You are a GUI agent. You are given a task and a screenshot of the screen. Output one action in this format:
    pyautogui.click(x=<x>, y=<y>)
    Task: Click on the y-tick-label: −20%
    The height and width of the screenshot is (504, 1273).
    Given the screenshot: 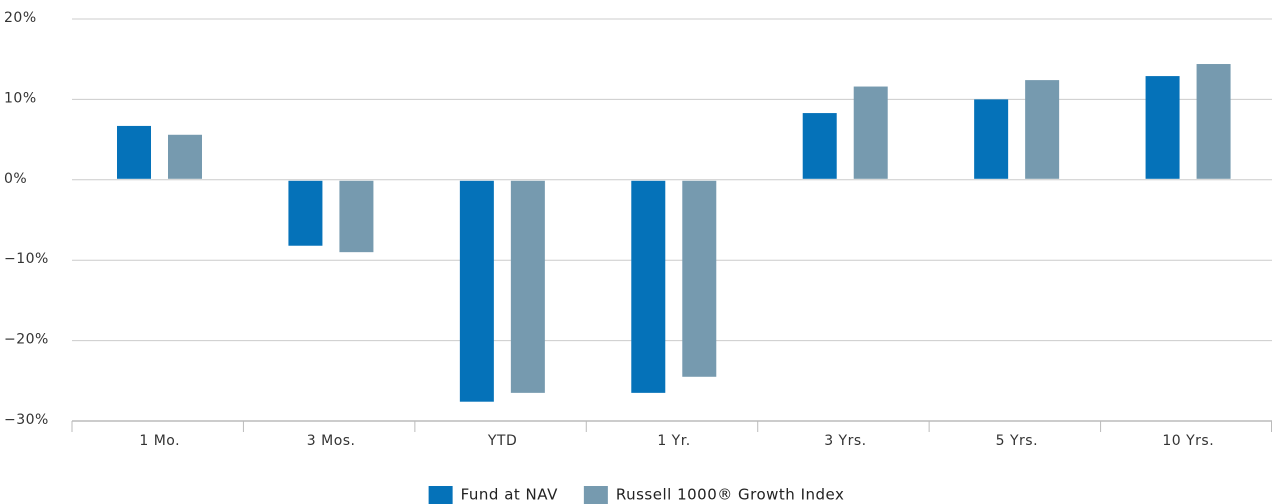 What is the action you would take?
    pyautogui.click(x=26, y=340)
    